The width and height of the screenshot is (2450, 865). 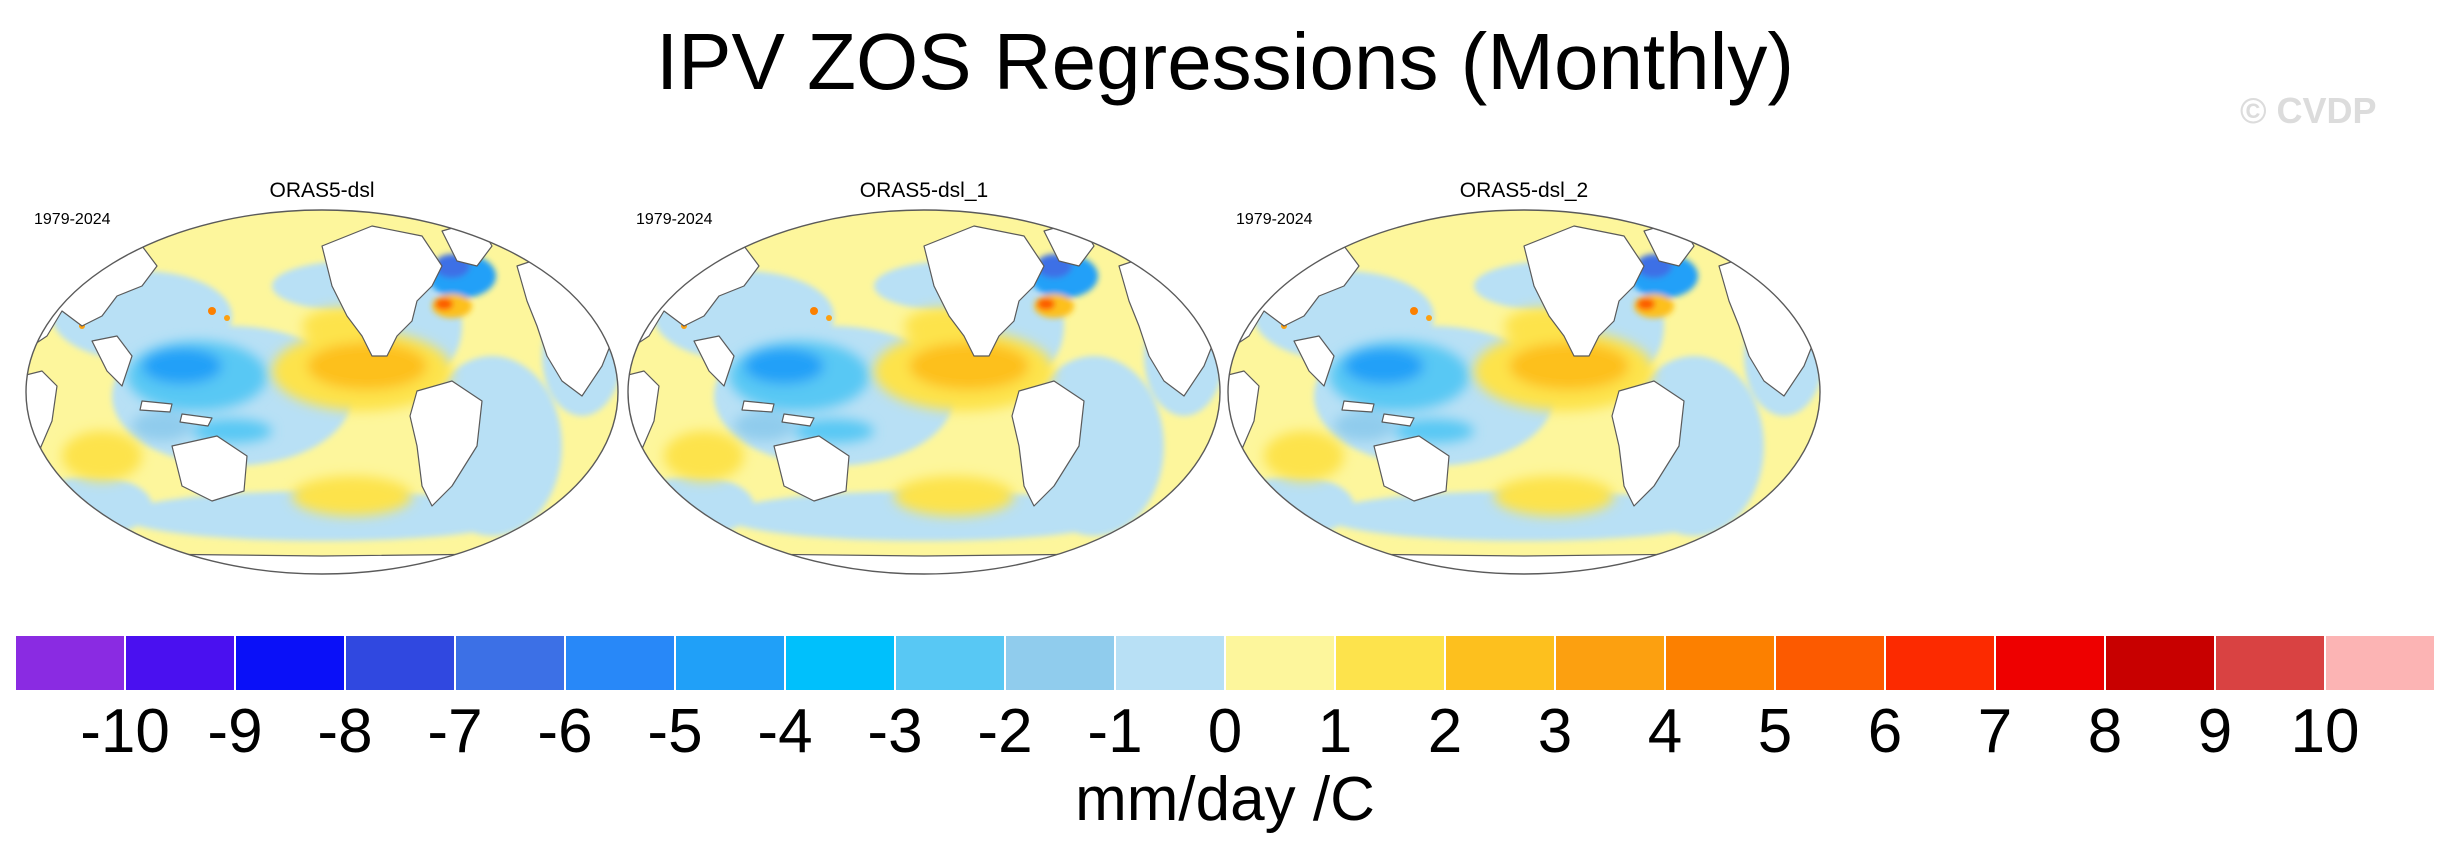 What do you see at coordinates (125, 731) in the screenshot?
I see `colorbar-tick-label: -10` at bounding box center [125, 731].